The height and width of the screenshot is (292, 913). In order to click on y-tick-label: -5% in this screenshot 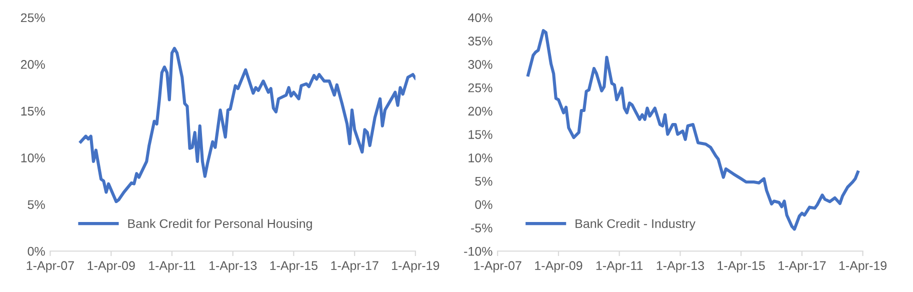, I will do `click(481, 228)`.